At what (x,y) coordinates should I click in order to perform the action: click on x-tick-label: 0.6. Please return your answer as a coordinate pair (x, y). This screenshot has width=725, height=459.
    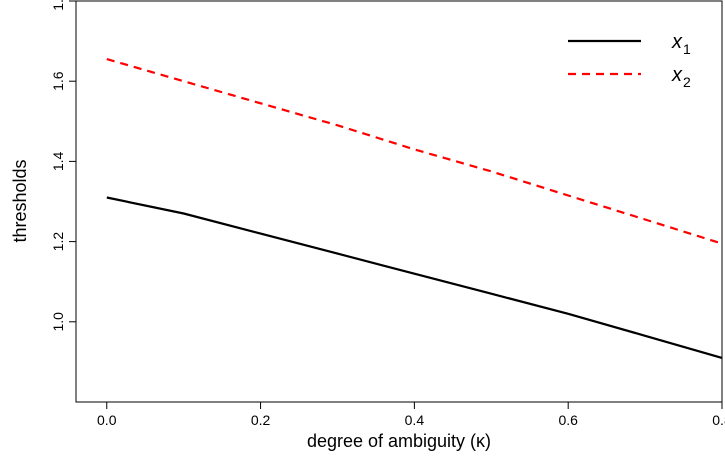
    Looking at the image, I should click on (568, 420).